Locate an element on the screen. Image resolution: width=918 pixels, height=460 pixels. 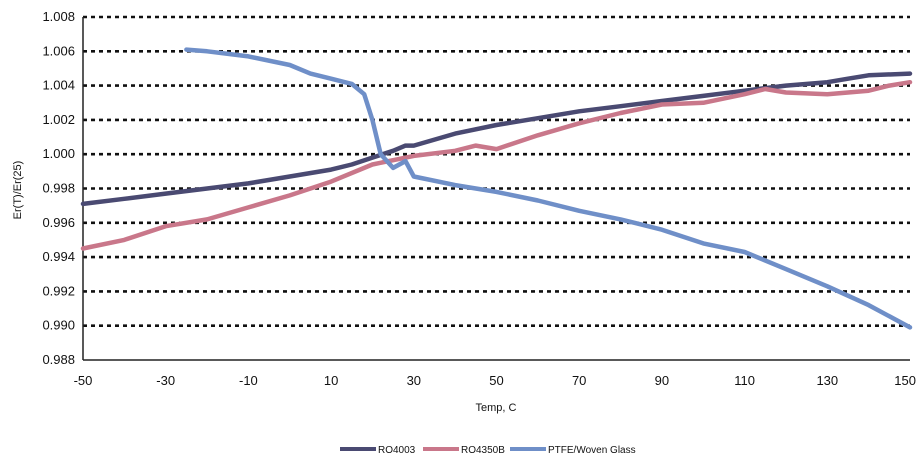
legend-label: RO4350B is located at coordinates (483, 450).